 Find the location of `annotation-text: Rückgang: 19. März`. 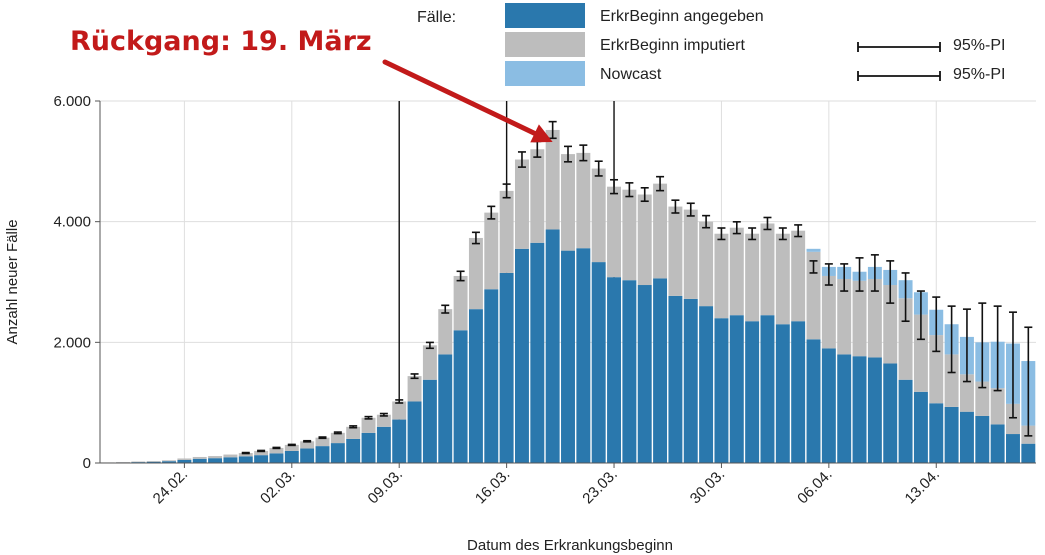

annotation-text: Rückgang: 19. März is located at coordinates (221, 41).